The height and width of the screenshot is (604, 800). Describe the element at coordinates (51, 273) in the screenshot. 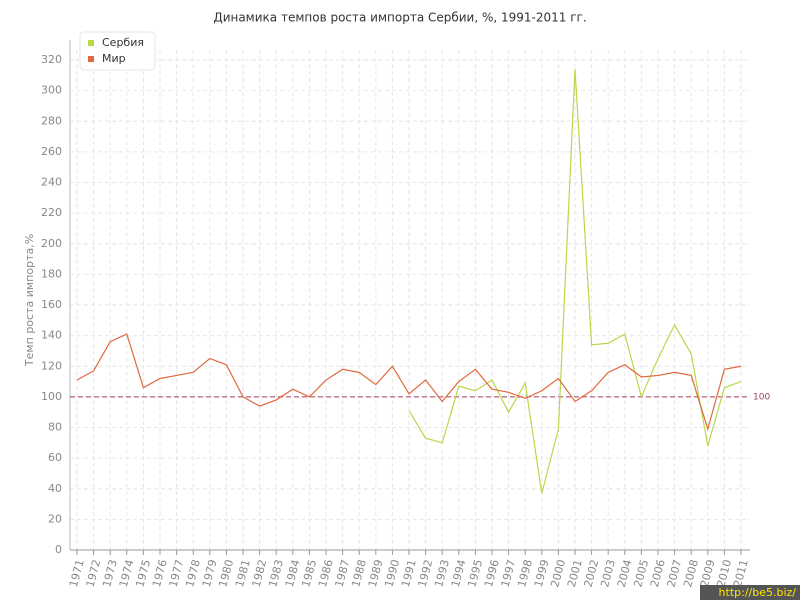

I see `y-tick-label: 180` at that location.